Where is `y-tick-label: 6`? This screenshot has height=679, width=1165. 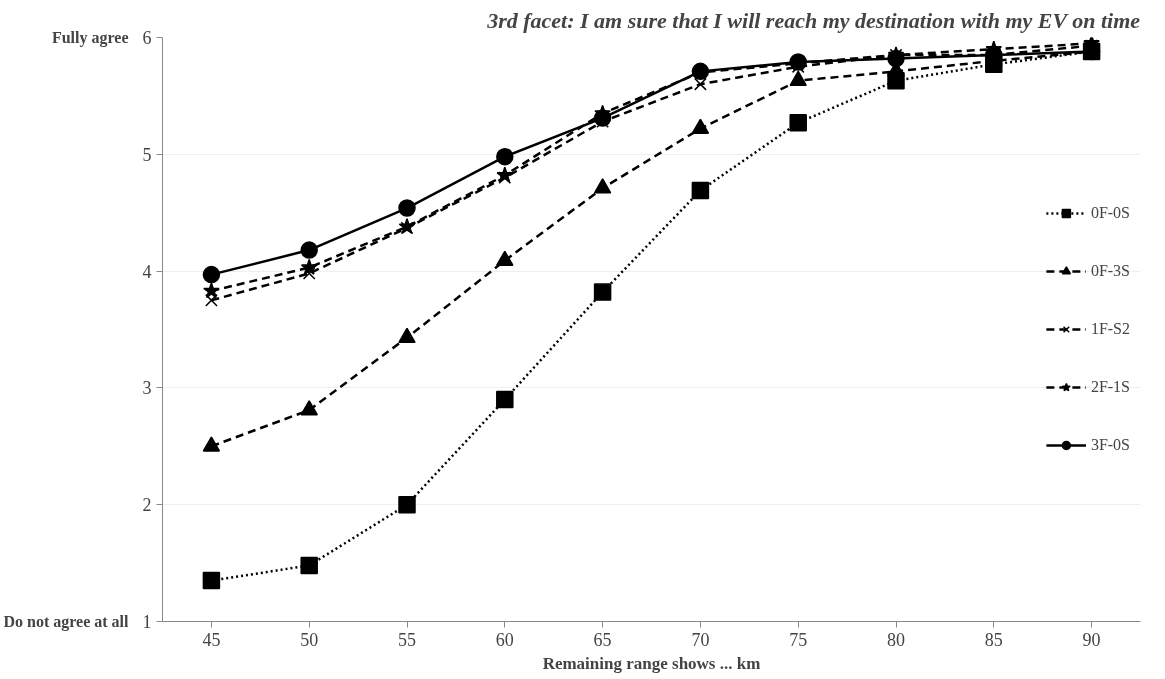 y-tick-label: 6 is located at coordinates (147, 38).